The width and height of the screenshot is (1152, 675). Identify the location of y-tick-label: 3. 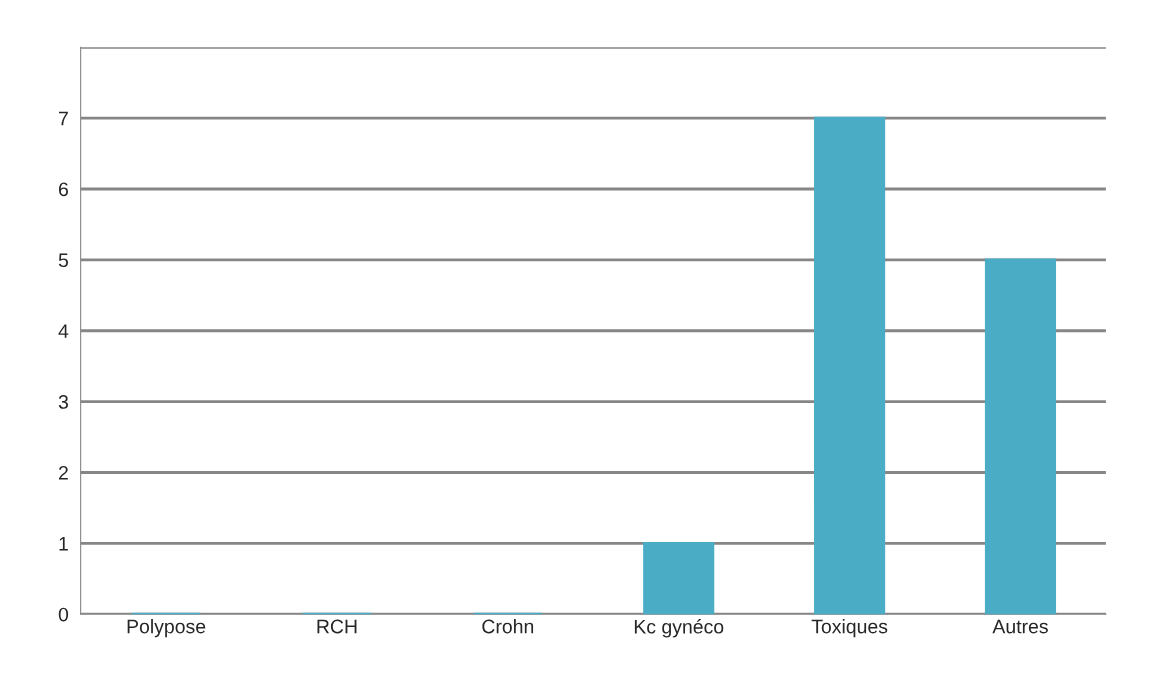
(63, 402).